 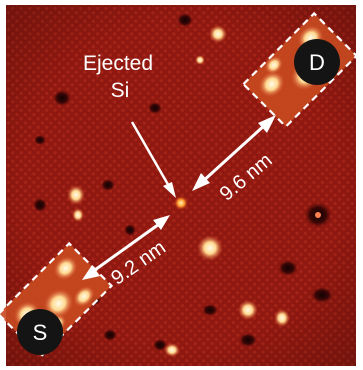 What do you see at coordinates (118, 63) in the screenshot?
I see `ejected-label-line1: Ejected` at bounding box center [118, 63].